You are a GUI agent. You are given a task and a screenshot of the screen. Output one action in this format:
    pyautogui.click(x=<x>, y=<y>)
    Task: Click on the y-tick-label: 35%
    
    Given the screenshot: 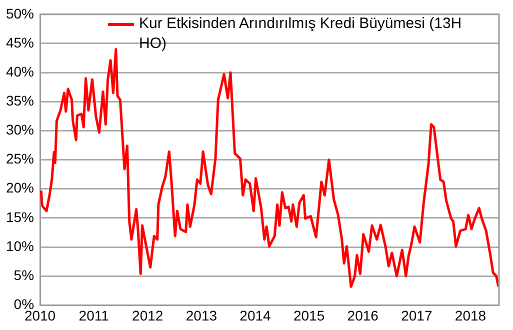 What is the action you would take?
    pyautogui.click(x=20, y=100)
    